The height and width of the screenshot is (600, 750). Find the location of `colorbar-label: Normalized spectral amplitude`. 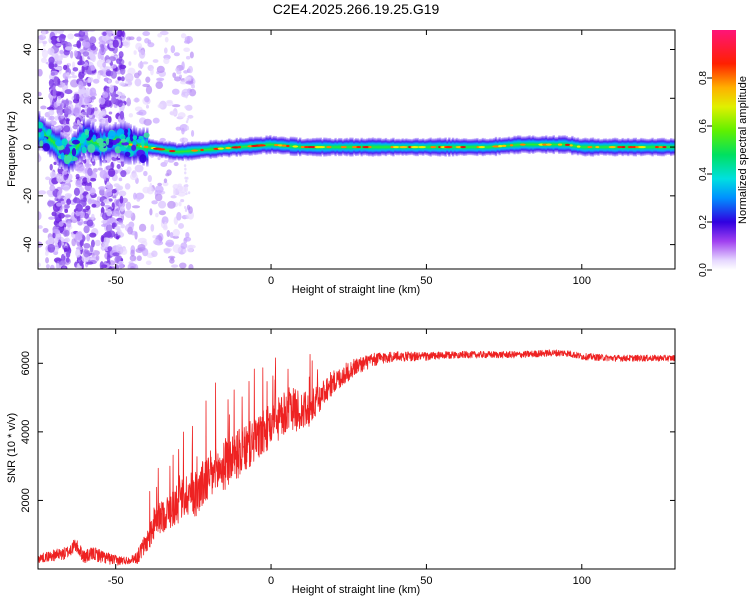

colorbar-label: Normalized spectral amplitude is located at coordinates (743, 150).